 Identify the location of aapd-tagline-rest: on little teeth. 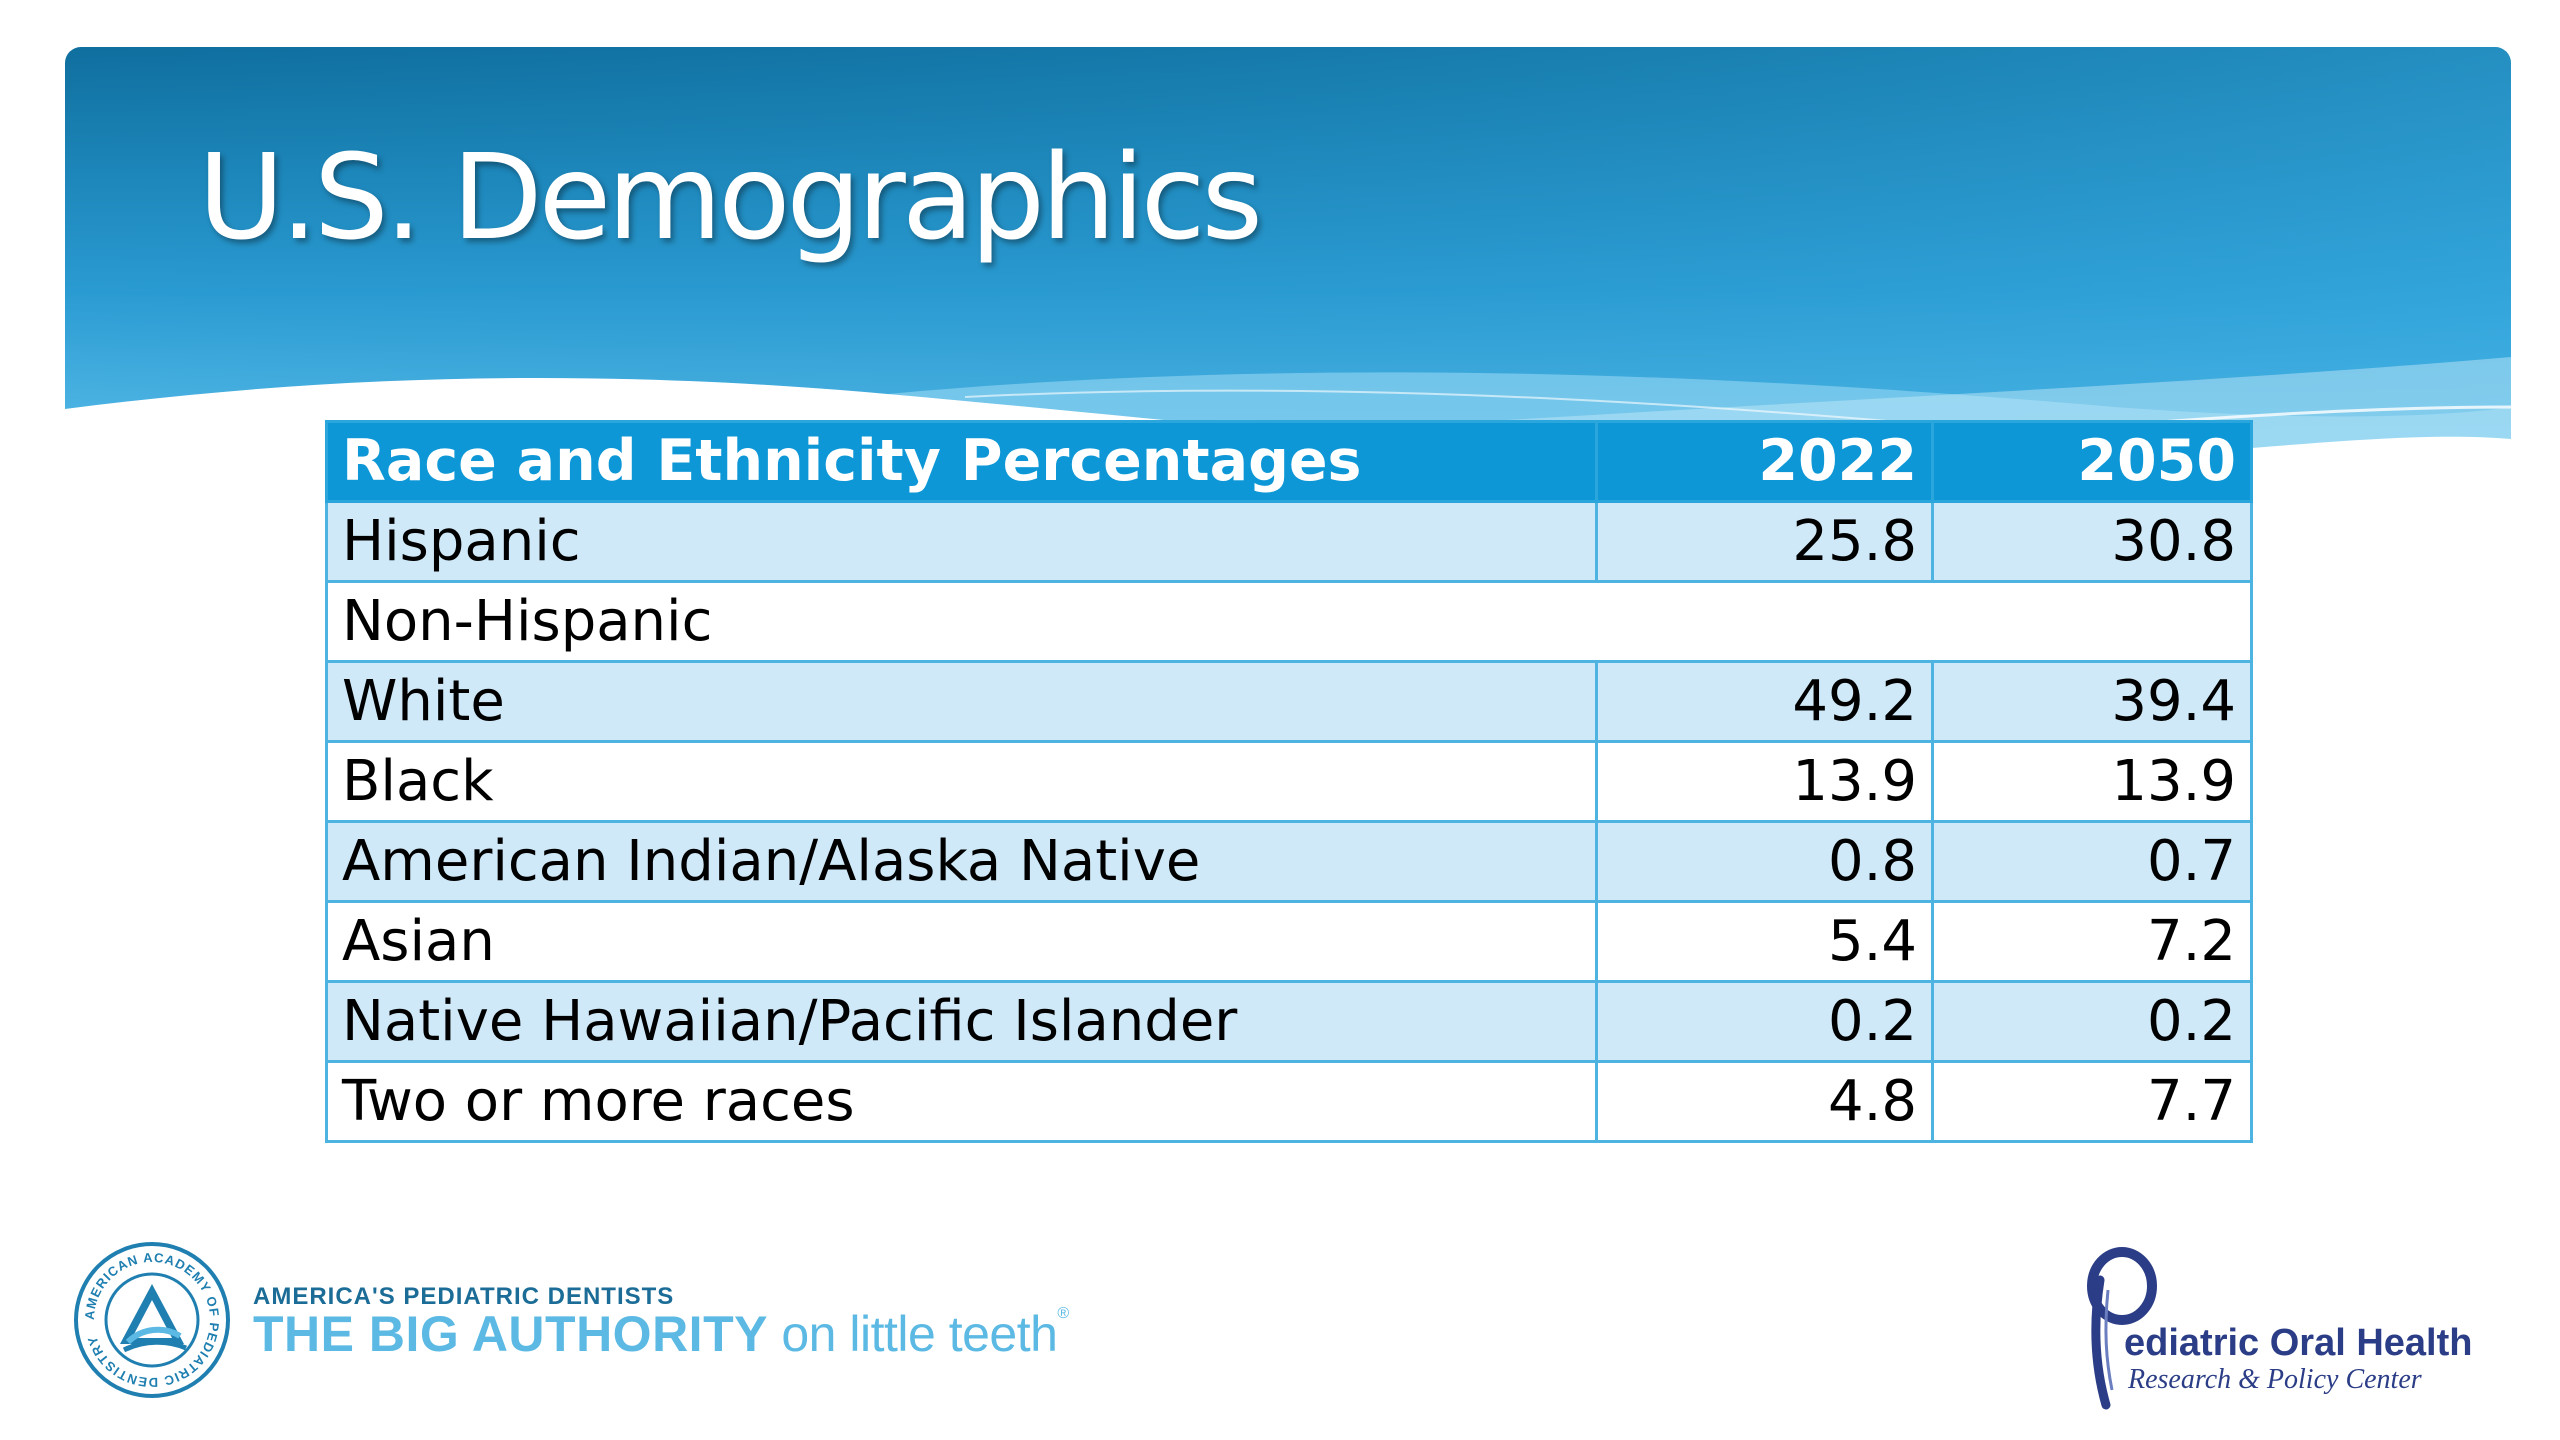
(912, 1334).